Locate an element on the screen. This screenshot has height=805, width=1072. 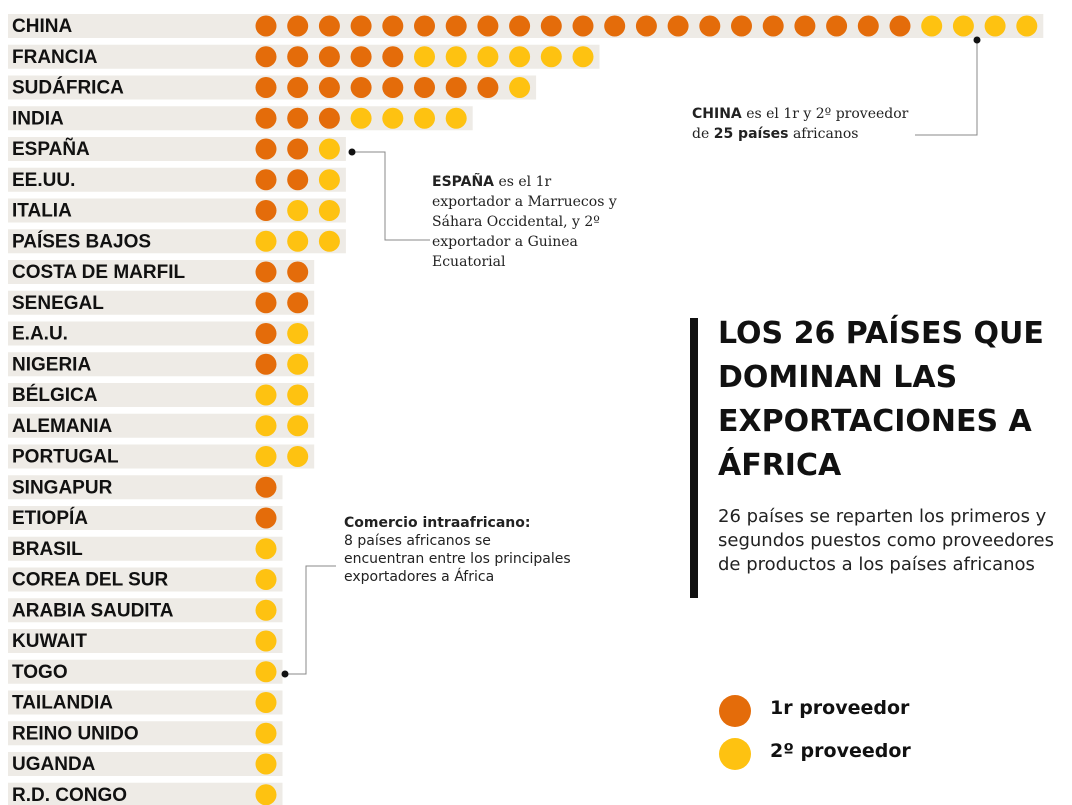
category-label: BÉLGICA is located at coordinates (55, 395).